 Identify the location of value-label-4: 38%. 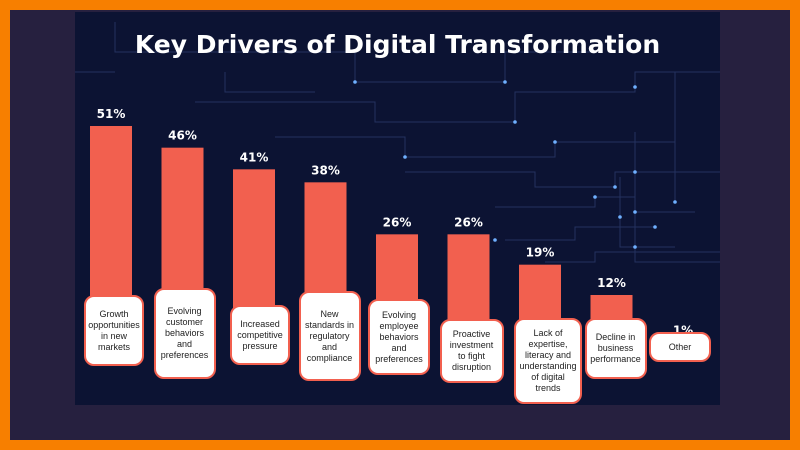
(325, 170).